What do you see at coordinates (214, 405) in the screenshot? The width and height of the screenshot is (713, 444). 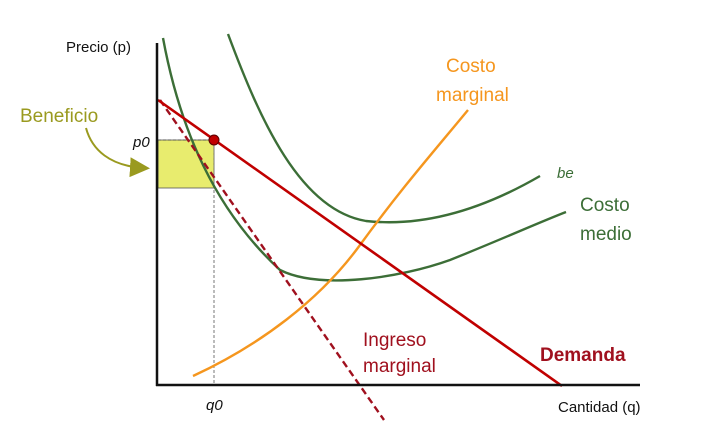 I see `q0-label: q0` at bounding box center [214, 405].